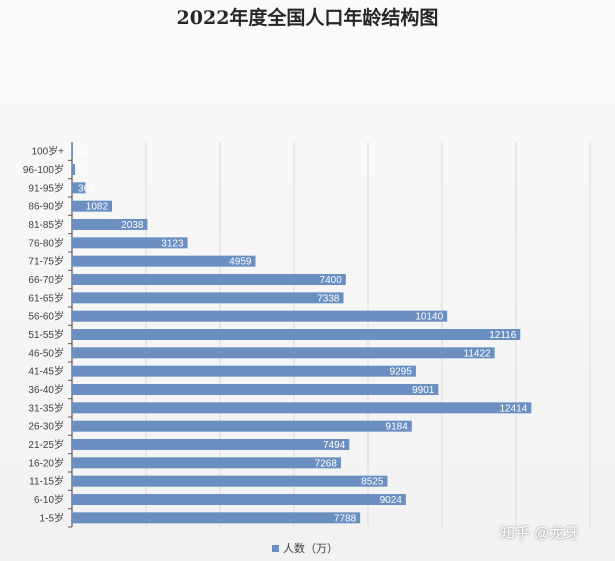 The width and height of the screenshot is (615, 561). What do you see at coordinates (401, 372) in the screenshot?
I see `data-label: 9295` at bounding box center [401, 372].